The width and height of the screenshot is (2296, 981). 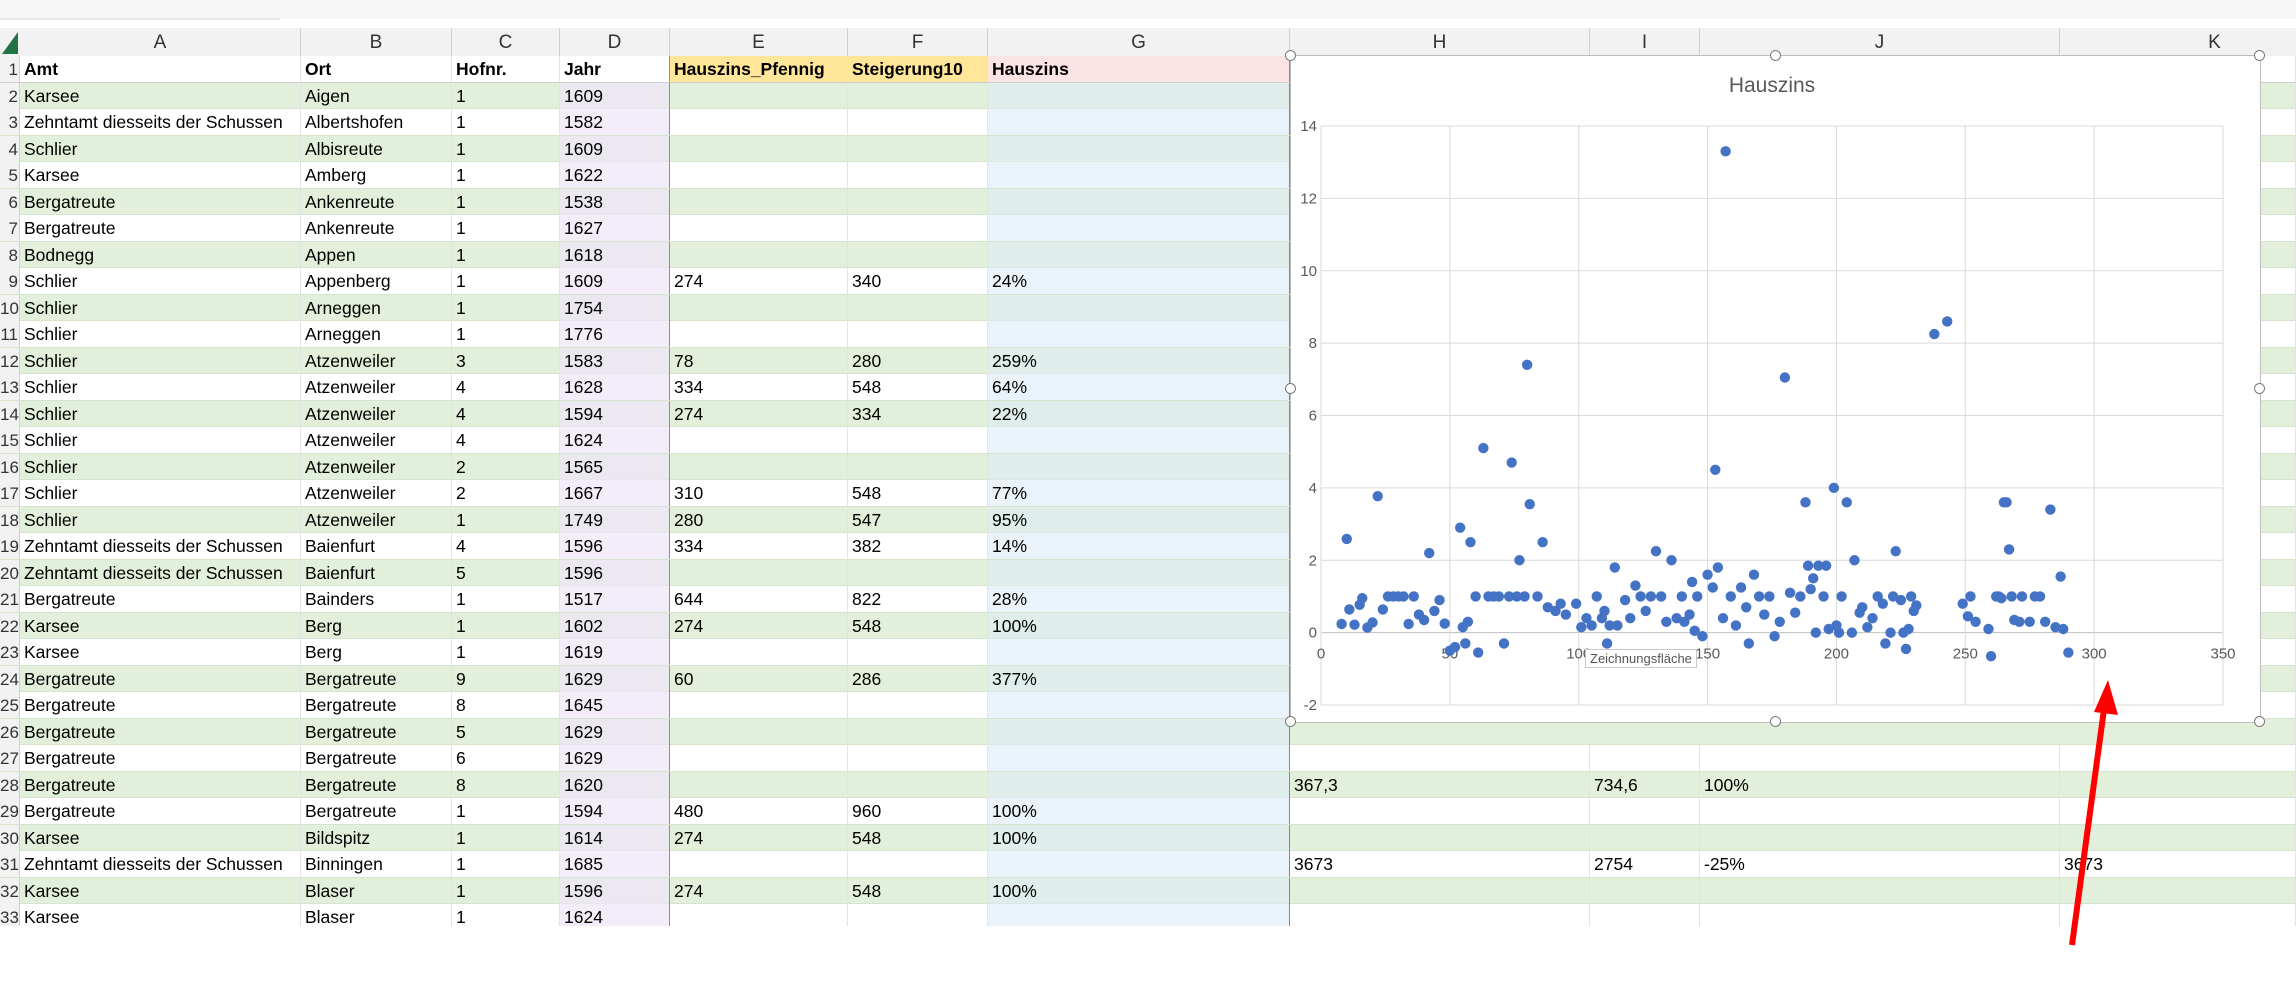 What do you see at coordinates (1775, 55) in the screenshot?
I see `resize-handle-top` at bounding box center [1775, 55].